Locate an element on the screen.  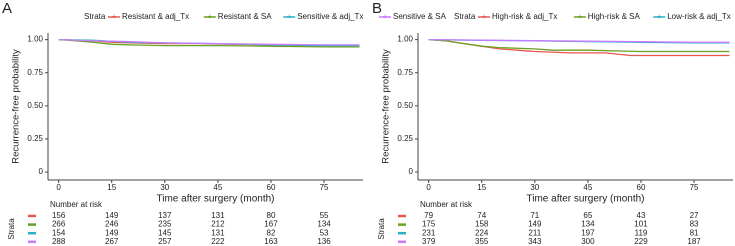
risk-count: 154 is located at coordinates (59, 232).